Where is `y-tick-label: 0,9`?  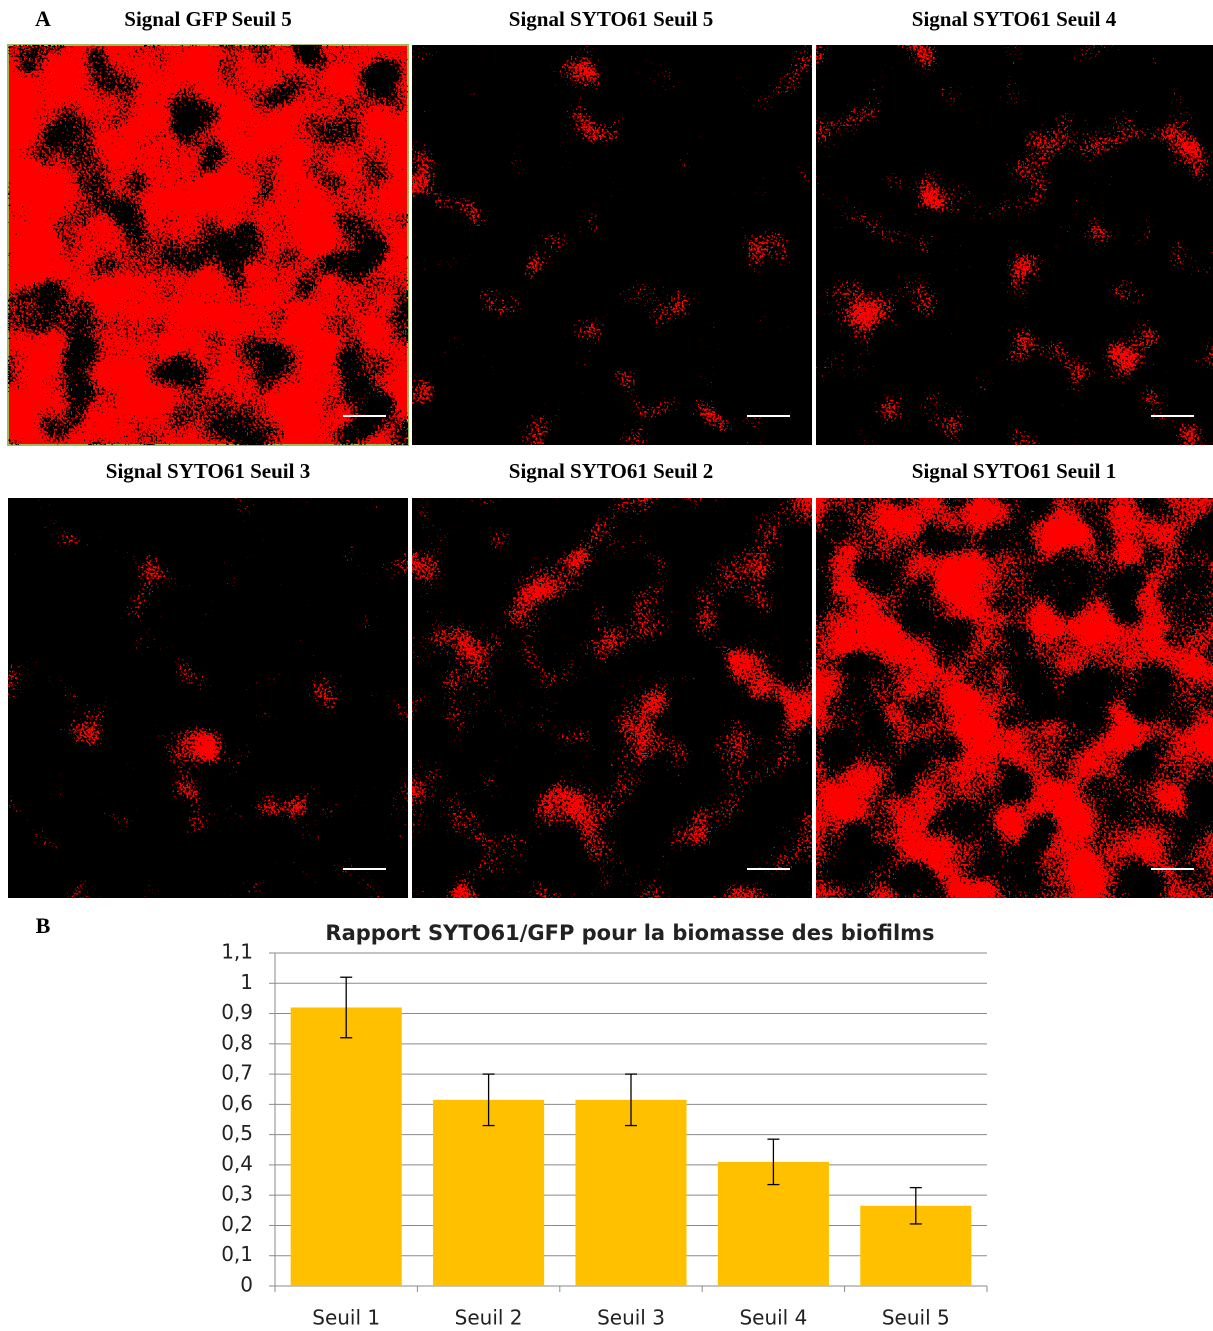
y-tick-label: 0,9 is located at coordinates (237, 1012).